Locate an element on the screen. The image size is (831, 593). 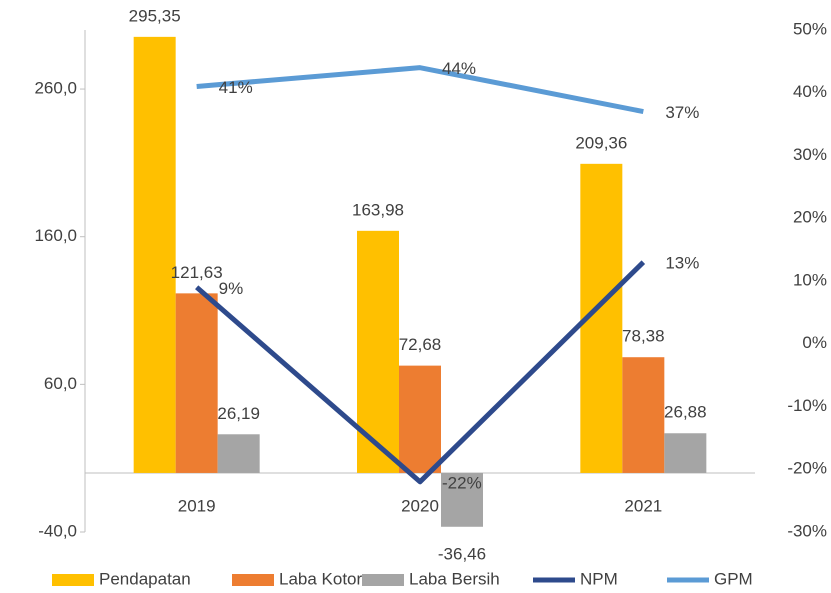
legend-label: Laba Bersih is located at coordinates (454, 578).